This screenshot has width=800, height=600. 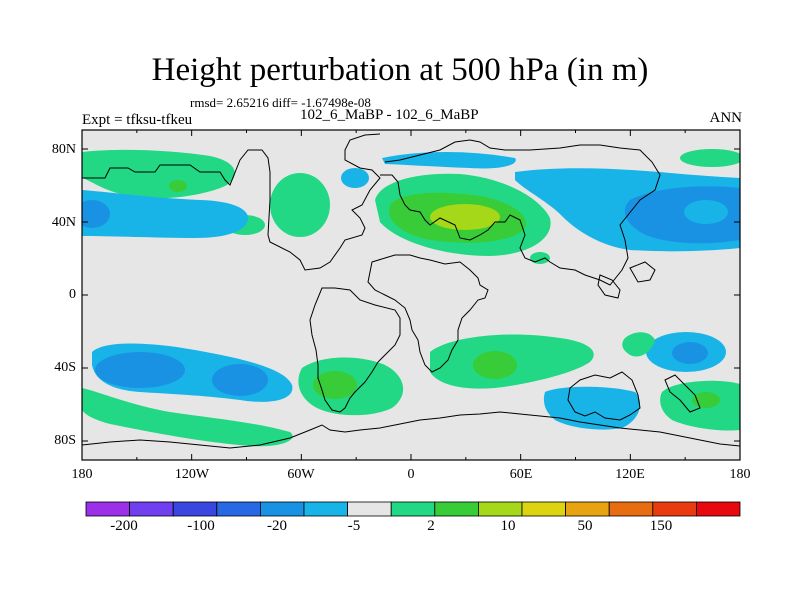 What do you see at coordinates (63, 222) in the screenshot?
I see `lat-tick-label: 40N` at bounding box center [63, 222].